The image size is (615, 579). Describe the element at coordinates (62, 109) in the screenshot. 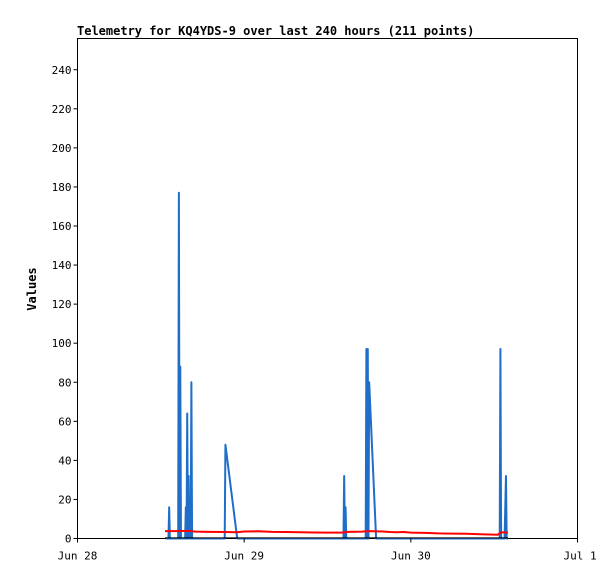

I see `y-tick-label: 220` at that location.